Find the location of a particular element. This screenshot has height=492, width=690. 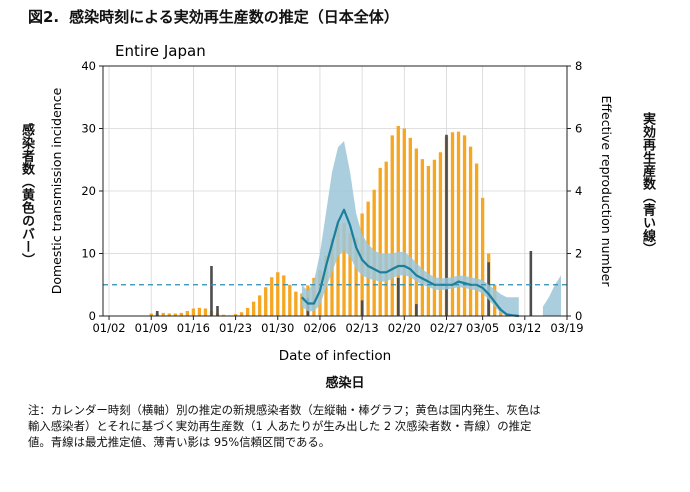

y-tick-label-left: 20 is located at coordinates (88, 191).